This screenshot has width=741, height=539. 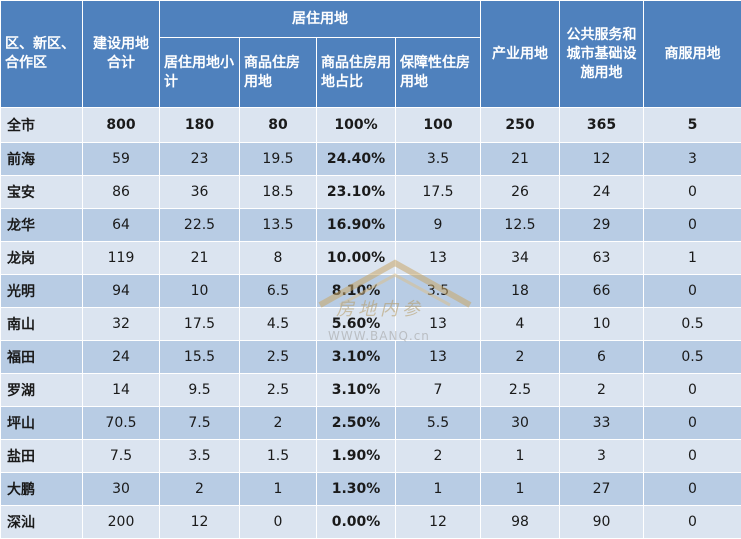 What do you see at coordinates (602, 390) in the screenshot?
I see `public-service-cell: 2` at bounding box center [602, 390].